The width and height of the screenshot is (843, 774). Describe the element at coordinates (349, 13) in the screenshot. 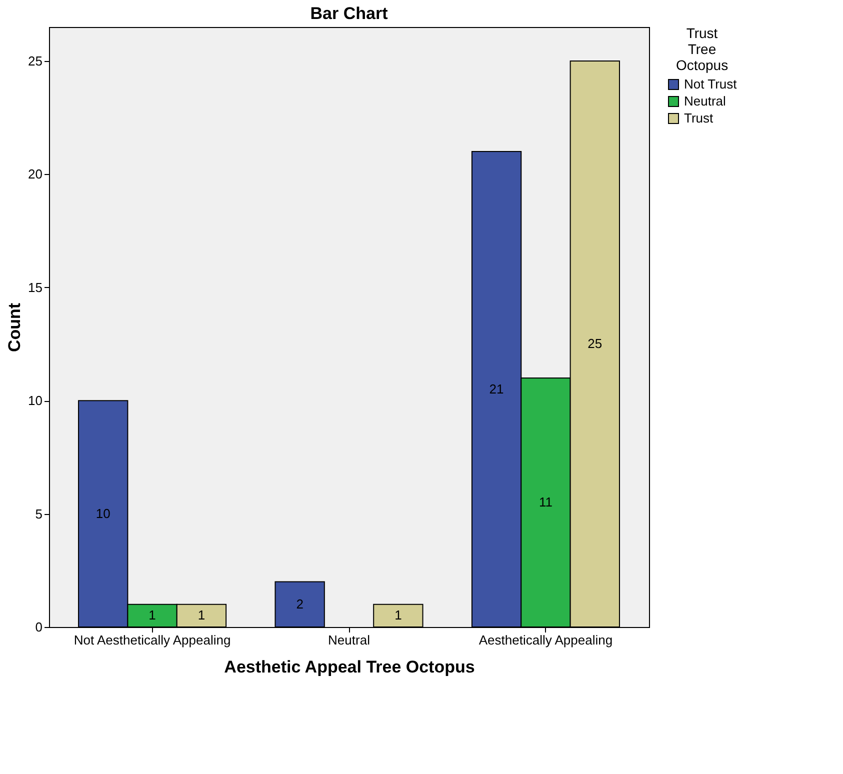

I see `chart-title: Bar Chart` at that location.